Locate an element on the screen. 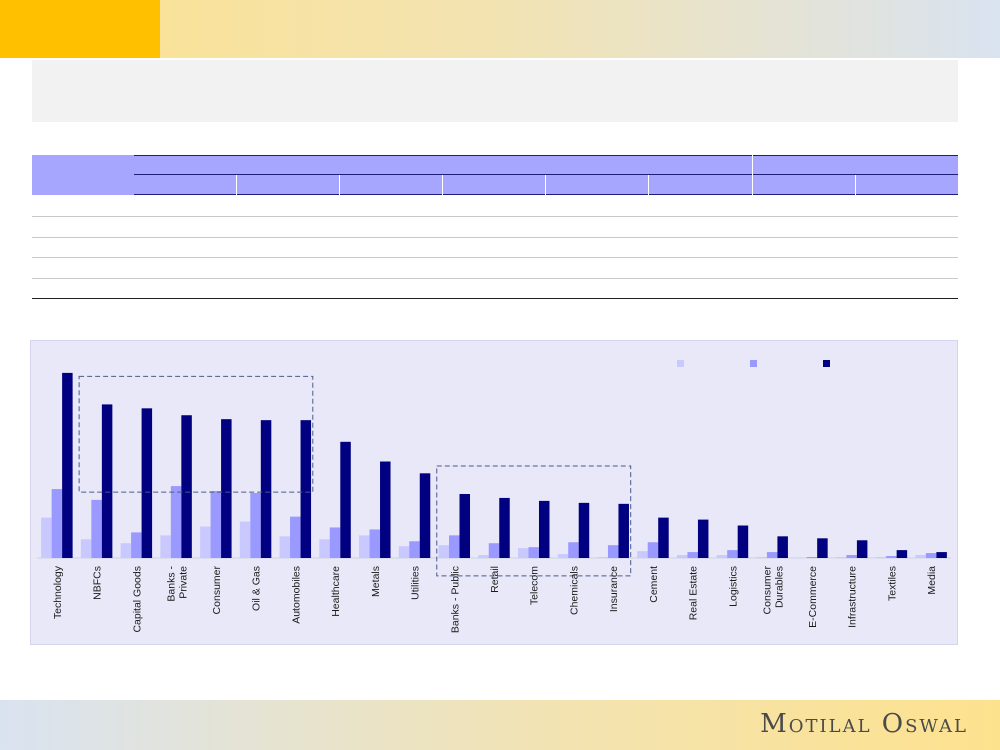 Image resolution: width=1000 pixels, height=750 pixels. x-tick-label: Banks -Private is located at coordinates (177, 584).